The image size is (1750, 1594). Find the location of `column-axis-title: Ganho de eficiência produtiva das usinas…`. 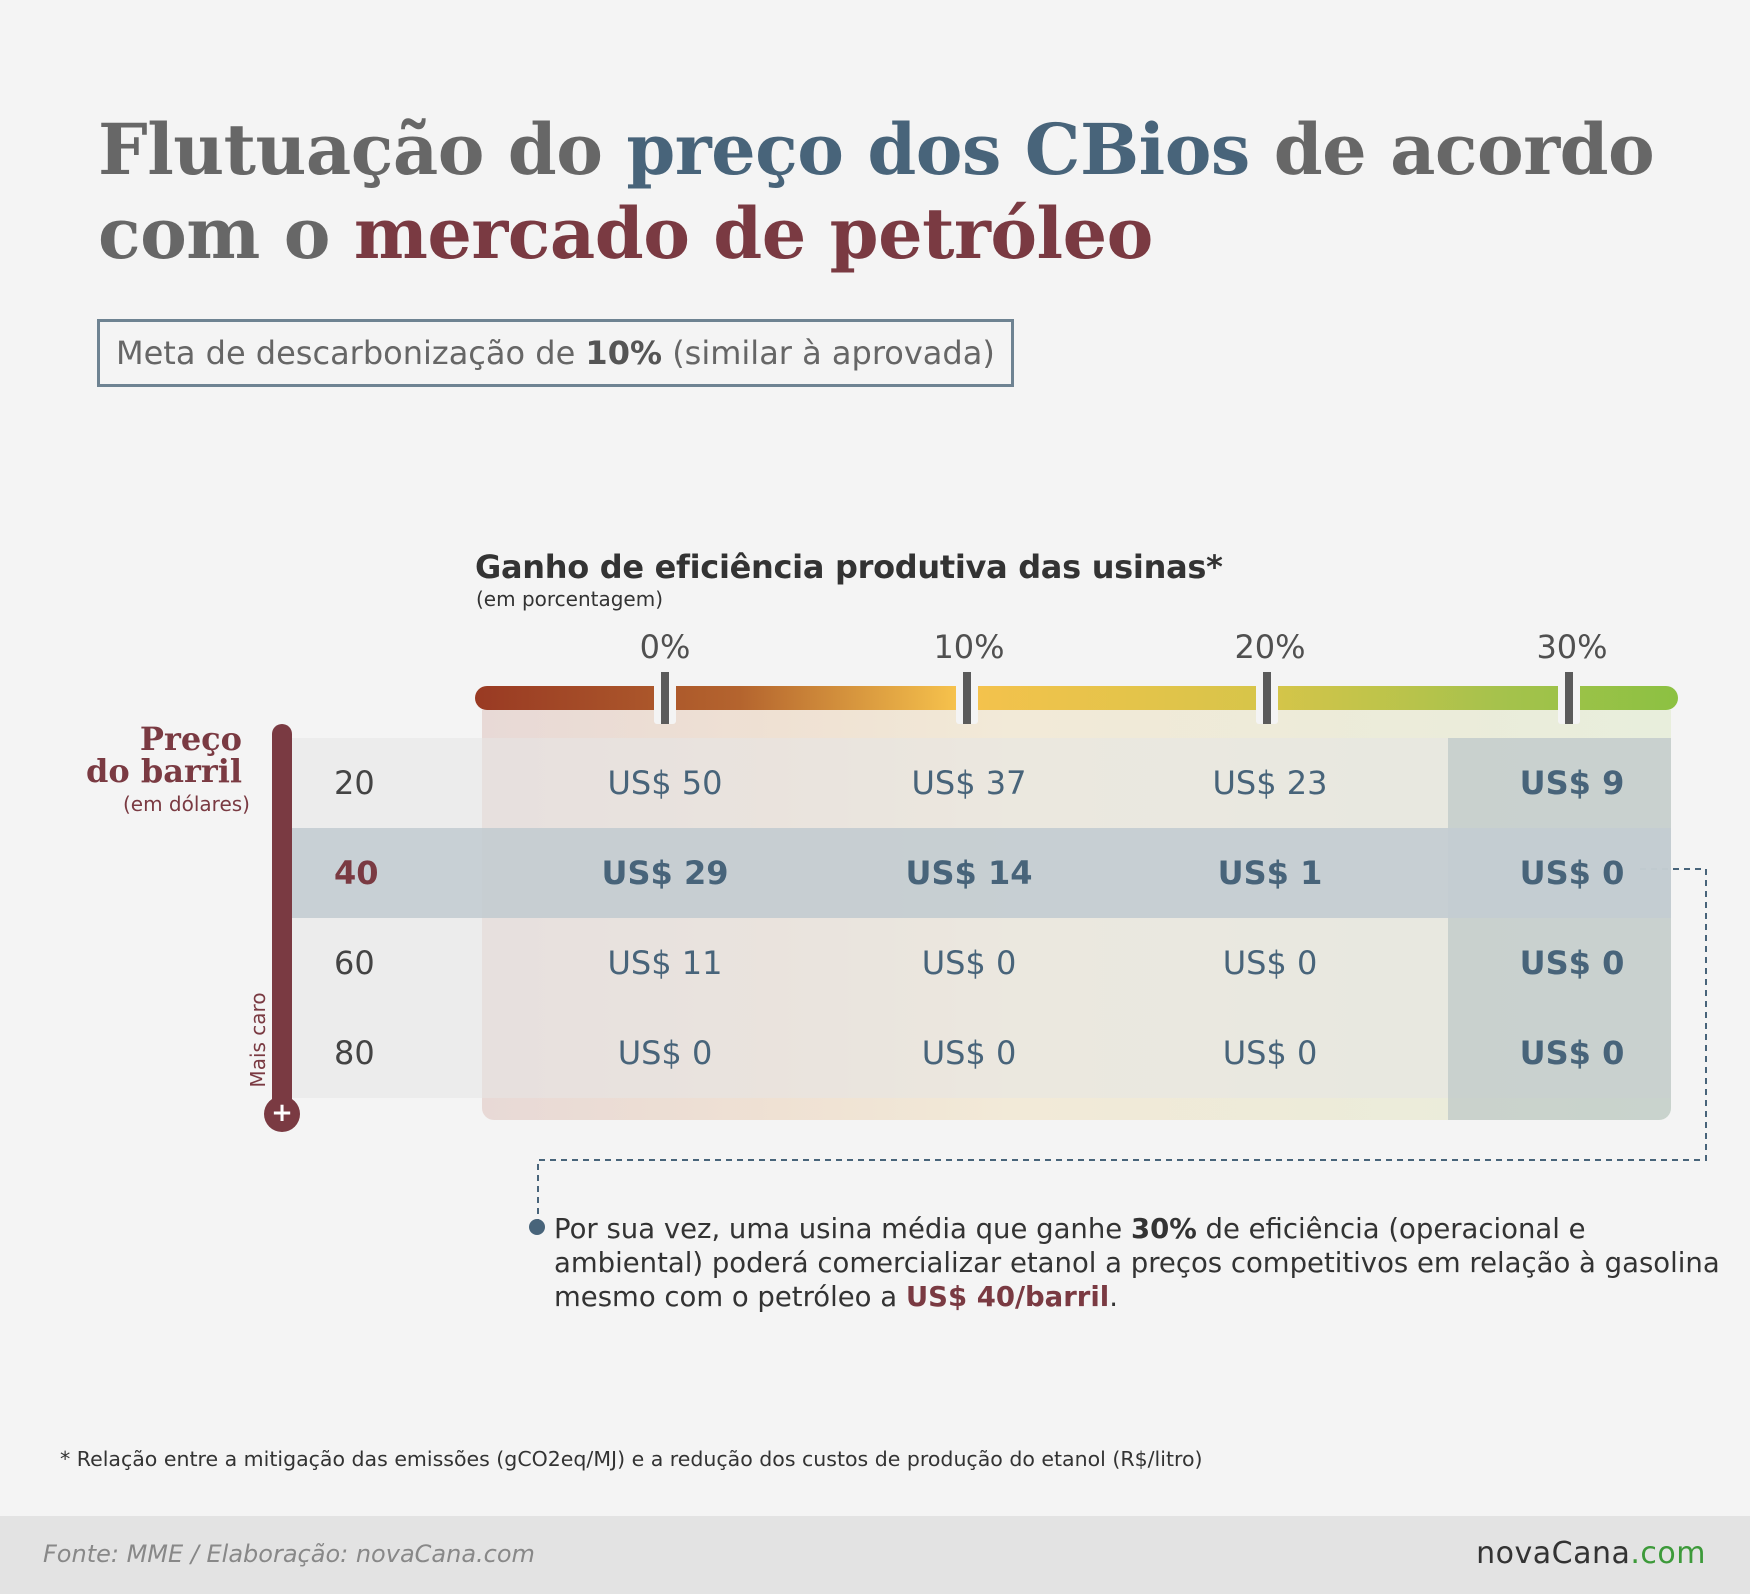

column-axis-title: Ganho de eficiência produtiva das usinas… is located at coordinates (849, 567).